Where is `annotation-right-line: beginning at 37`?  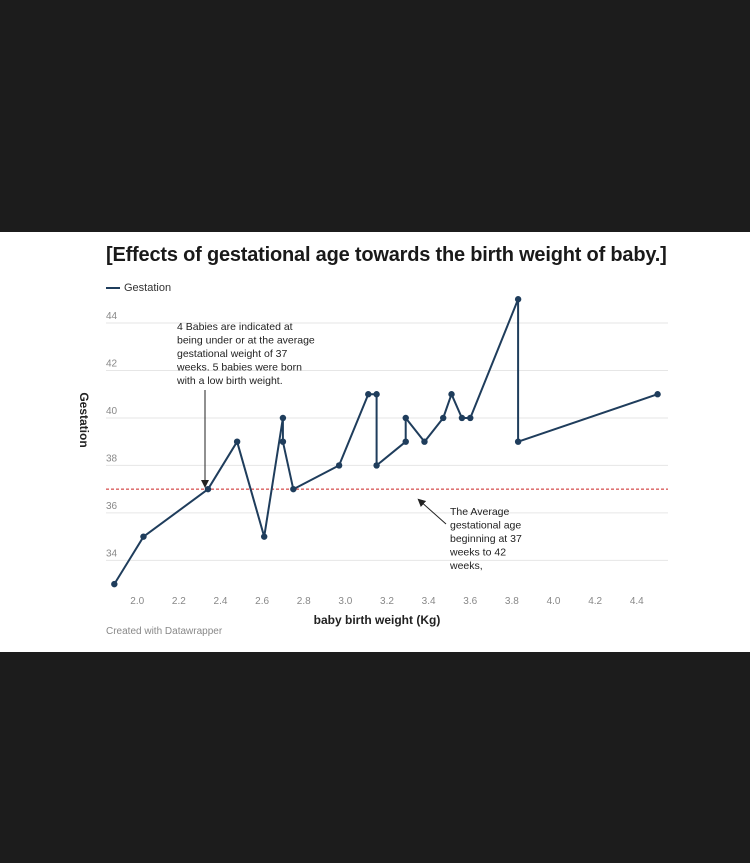
annotation-right-line: beginning at 37 is located at coordinates (486, 539).